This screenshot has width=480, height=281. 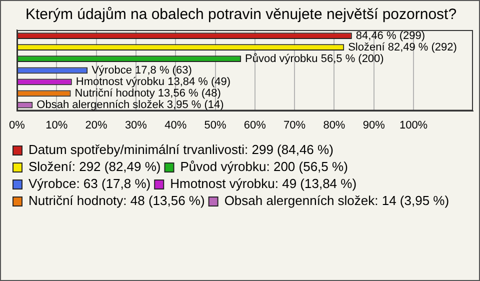 I want to click on x-tick-label: 50%, so click(x=215, y=125).